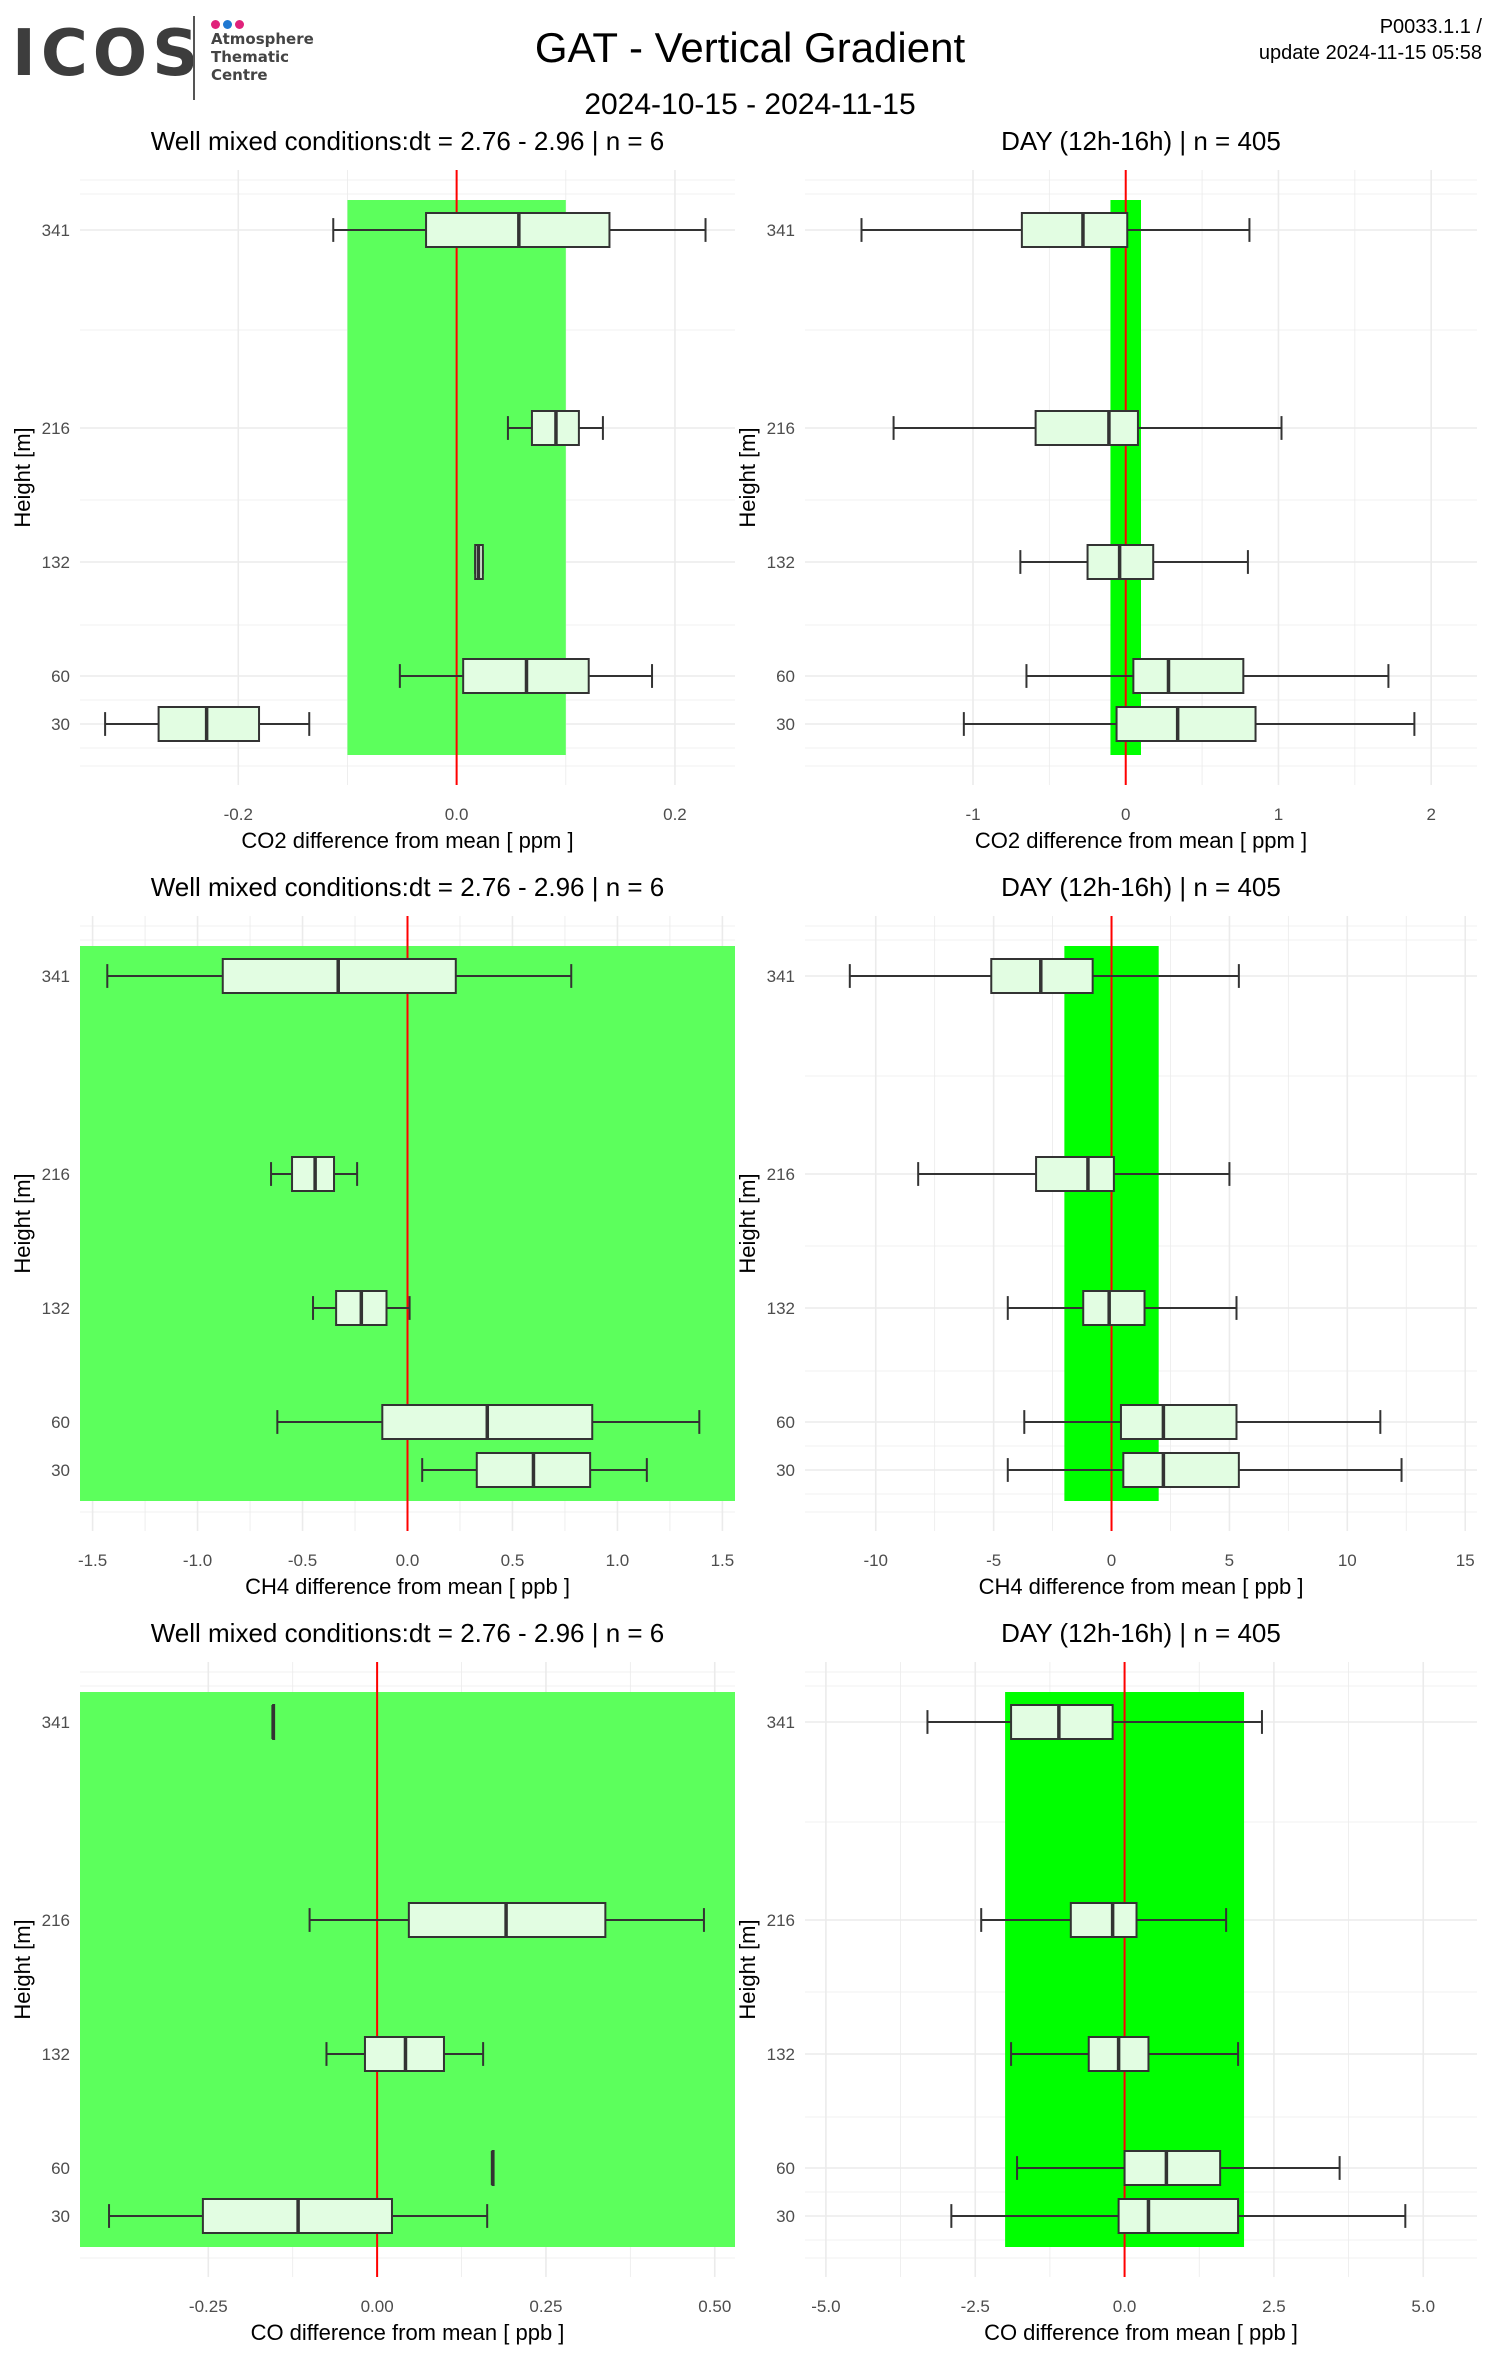 The width and height of the screenshot is (1500, 2370). Describe the element at coordinates (750, 47) in the screenshot. I see `page-title: GAT - Vertical Gradient` at that location.